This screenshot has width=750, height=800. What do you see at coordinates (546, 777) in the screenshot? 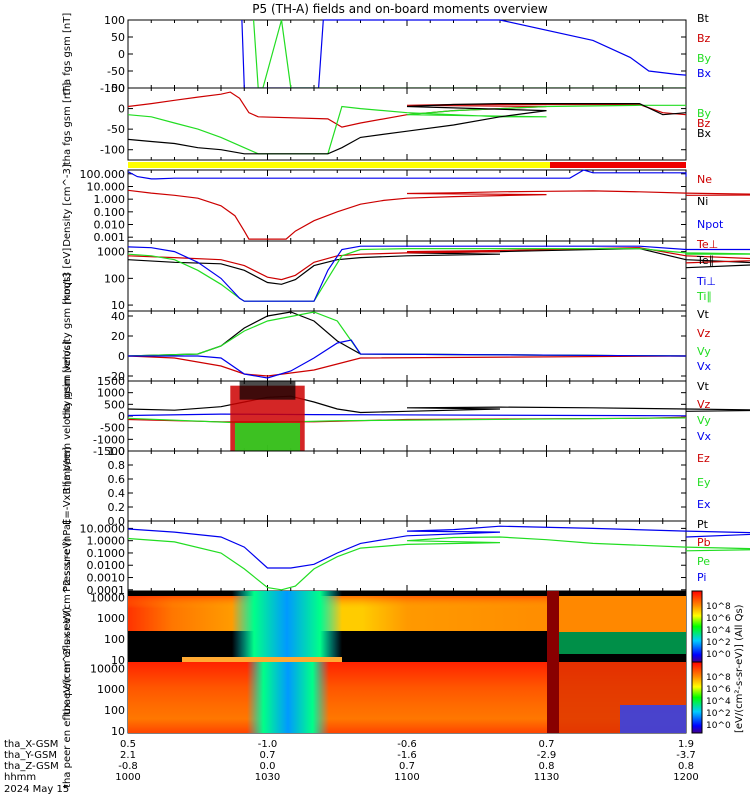
I see `x-tick-value: 1130` at bounding box center [546, 777].